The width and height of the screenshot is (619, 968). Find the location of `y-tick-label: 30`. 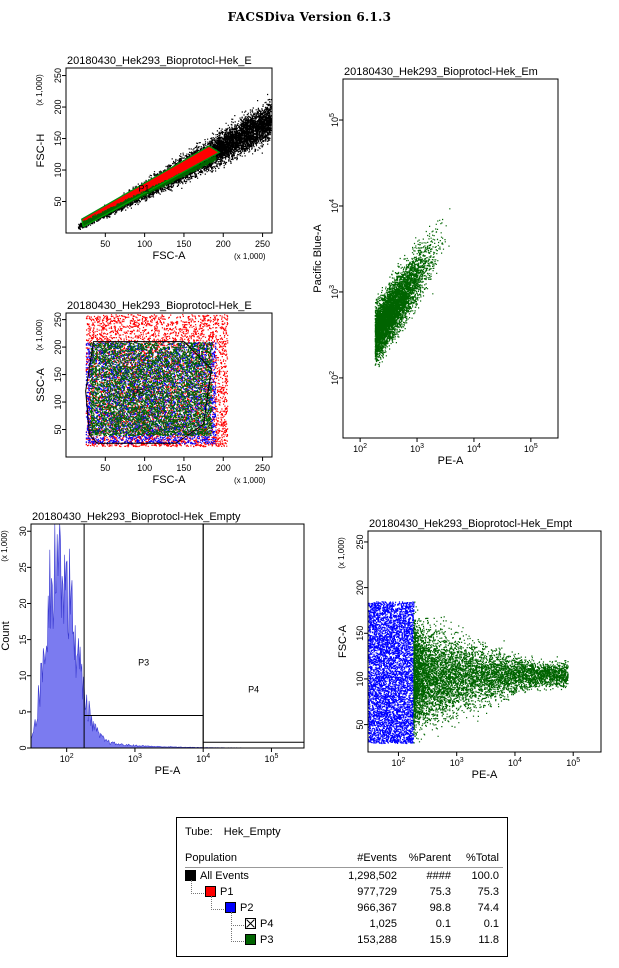

y-tick-label: 30 is located at coordinates (23, 531).